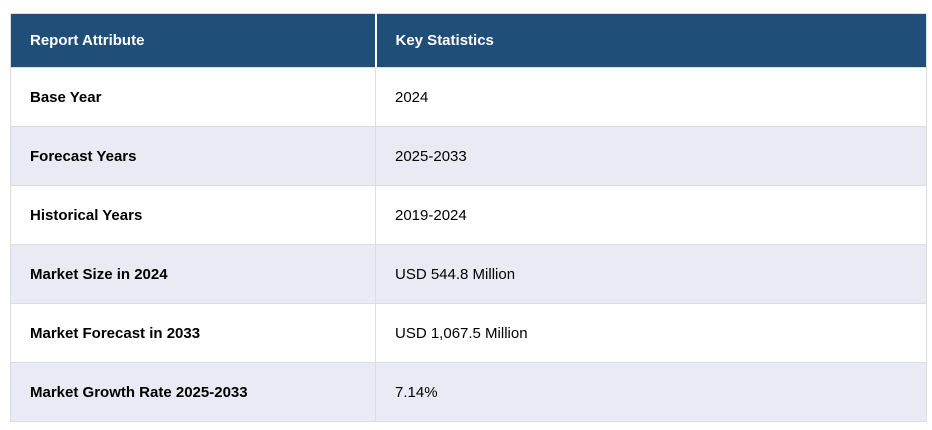  I want to click on value-cell: 7.14%, so click(651, 392).